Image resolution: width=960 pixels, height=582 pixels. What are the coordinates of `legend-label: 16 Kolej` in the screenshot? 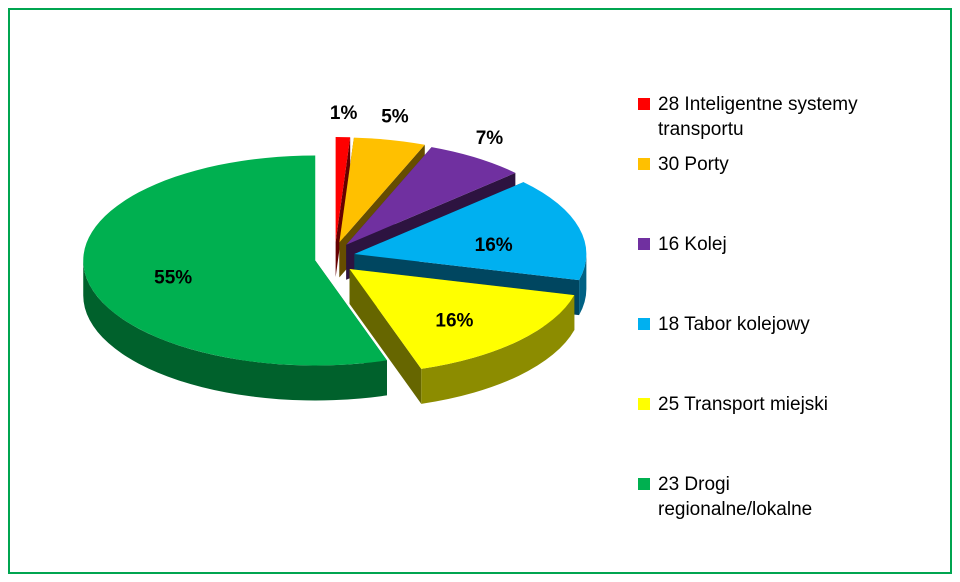 It's located at (692, 244).